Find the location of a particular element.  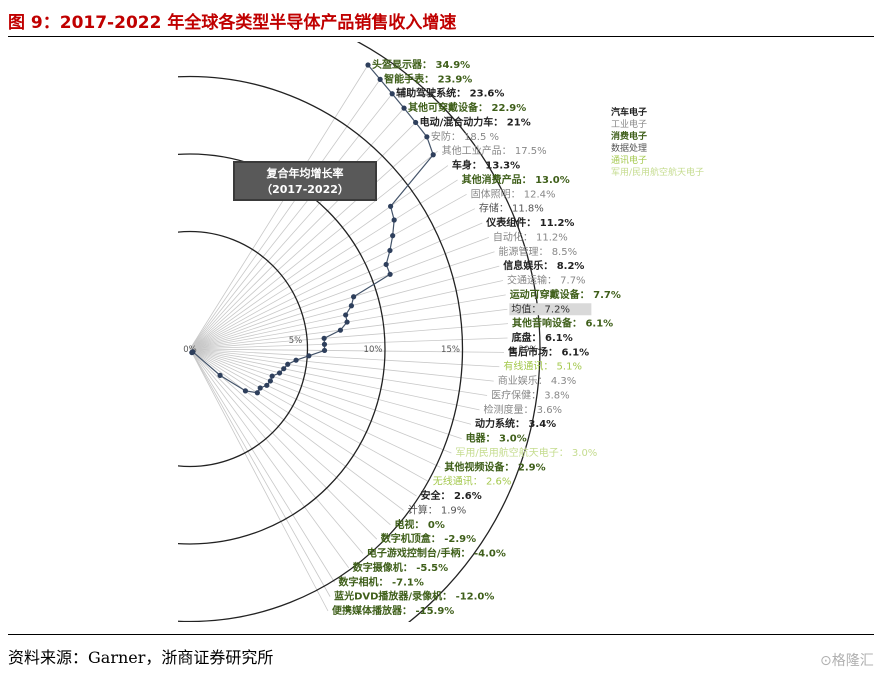

legend-item-0: 汽车电子 is located at coordinates (629, 112).